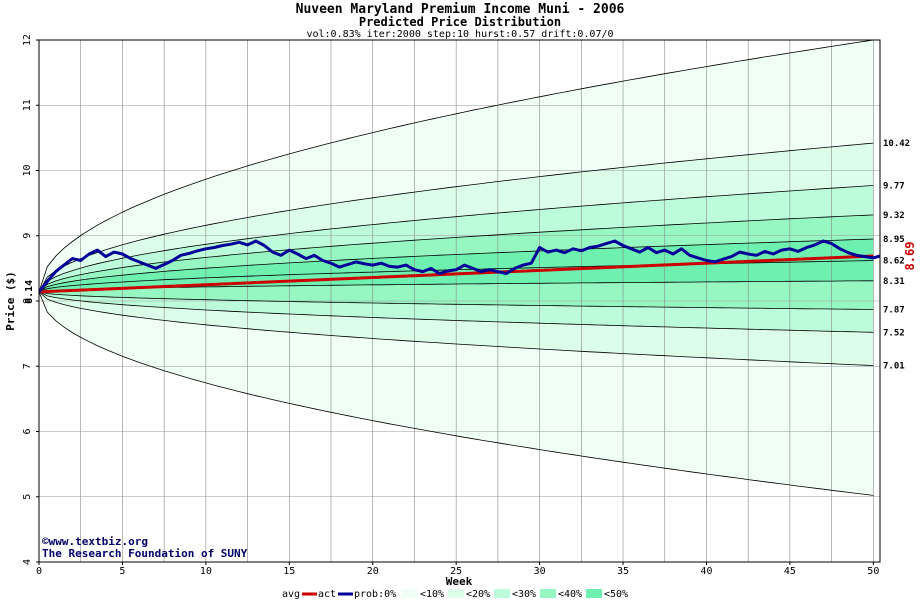 This screenshot has height=600, width=920. What do you see at coordinates (894, 262) in the screenshot?
I see `right-percentile-label: 8.62` at bounding box center [894, 262].